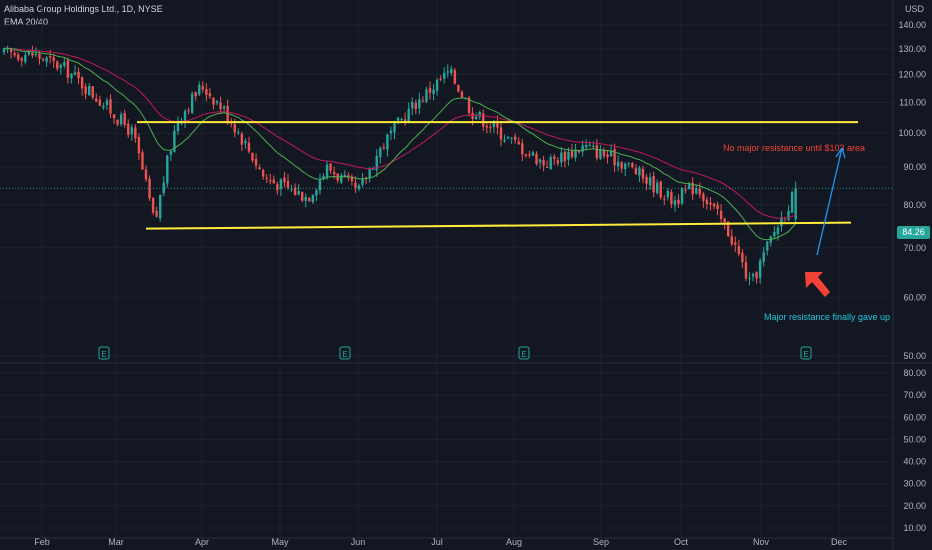 The height and width of the screenshot is (550, 932). I want to click on price-tick-label: 140.00, so click(912, 25).